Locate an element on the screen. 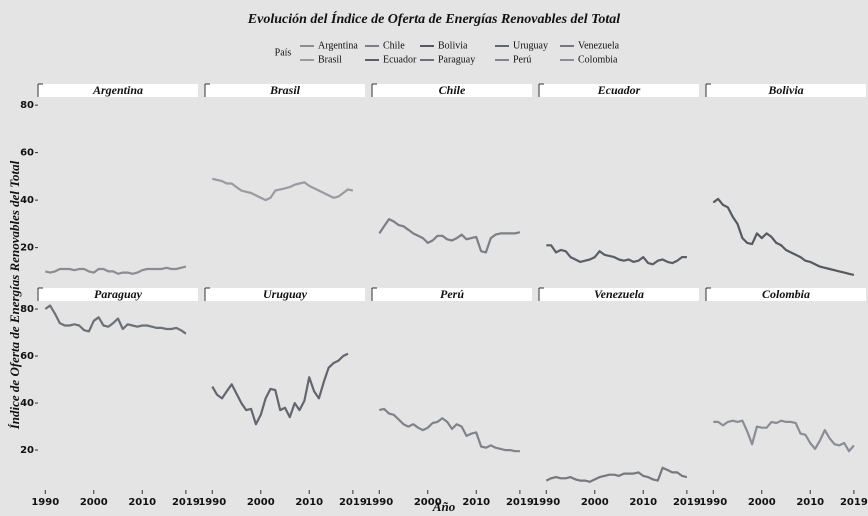 The width and height of the screenshot is (868, 516). facet-title: Argentina is located at coordinates (117, 90).